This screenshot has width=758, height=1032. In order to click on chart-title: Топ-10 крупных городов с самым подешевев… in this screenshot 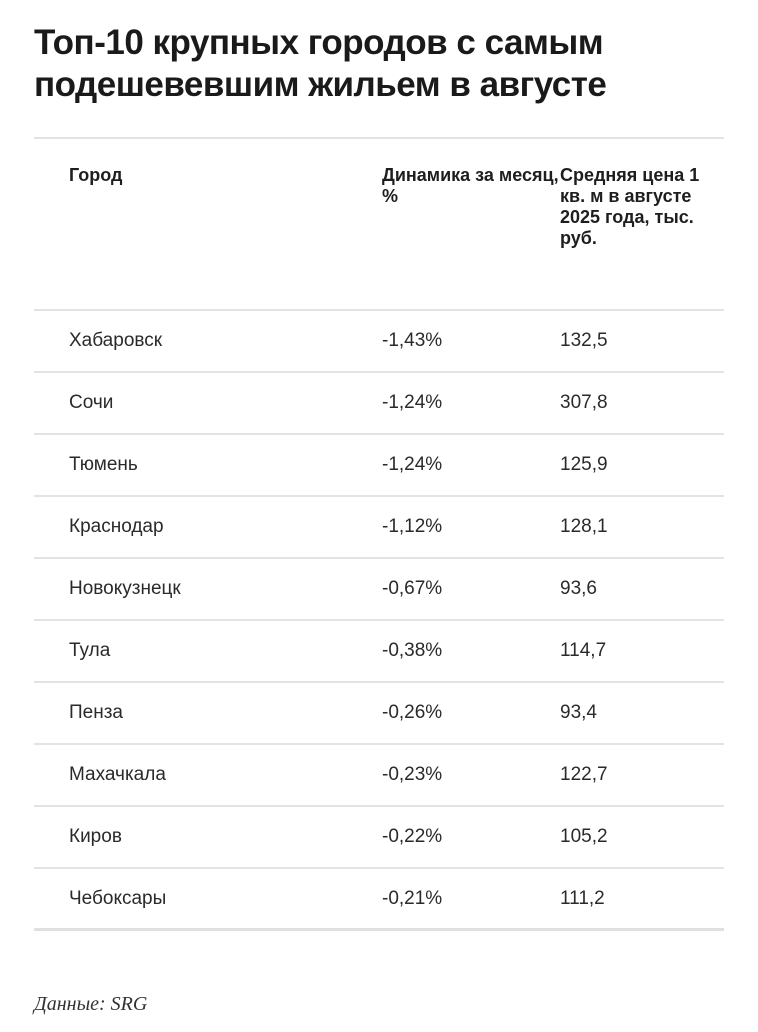, I will do `click(320, 63)`.